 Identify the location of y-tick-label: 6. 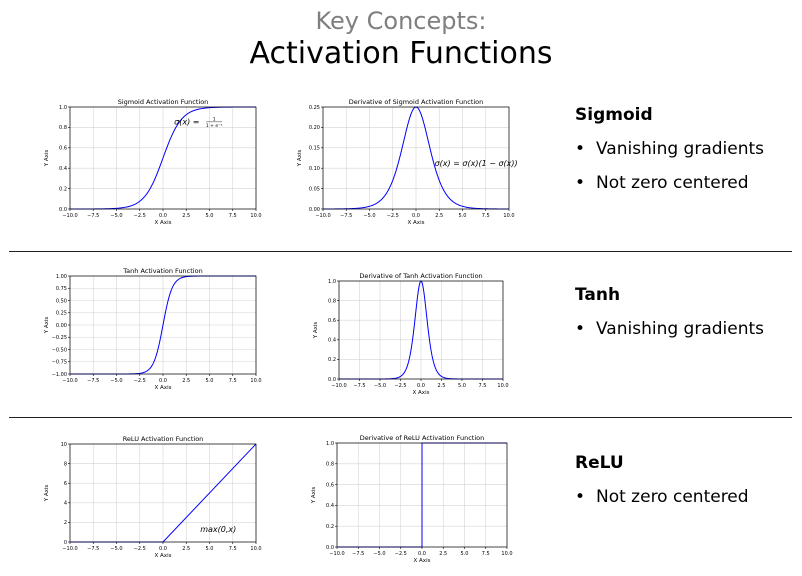
(65, 484).